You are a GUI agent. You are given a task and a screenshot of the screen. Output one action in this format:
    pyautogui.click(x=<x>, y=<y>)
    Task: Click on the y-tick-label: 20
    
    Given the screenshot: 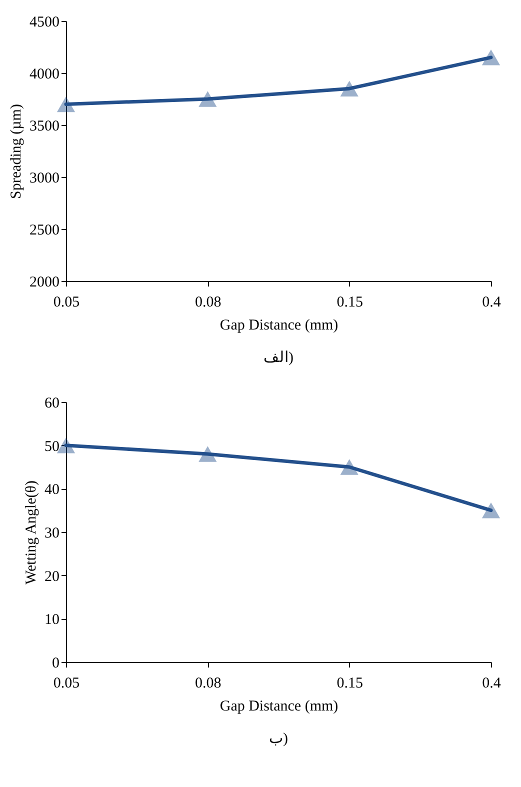 What is the action you would take?
    pyautogui.click(x=52, y=576)
    